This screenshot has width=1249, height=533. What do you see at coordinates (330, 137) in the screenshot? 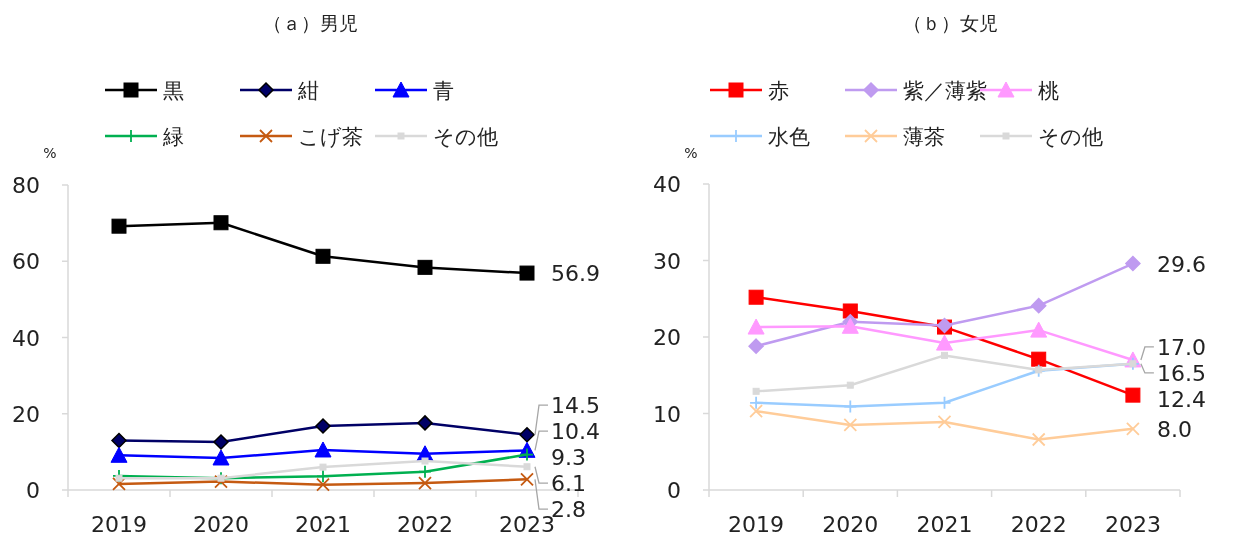
I see `legend-label: こげ茶` at bounding box center [330, 137].